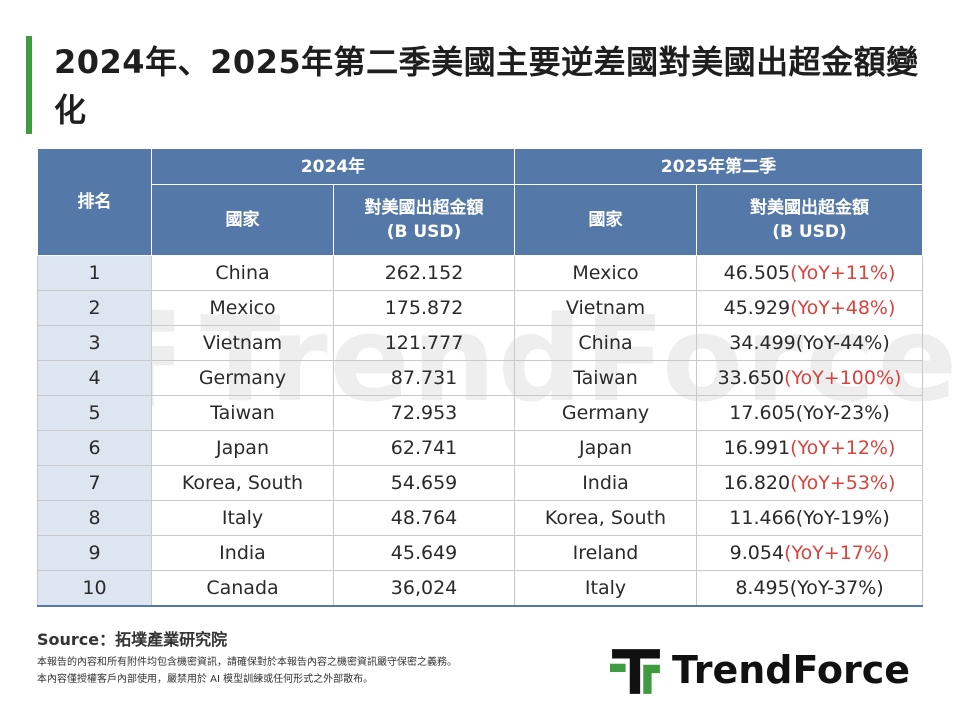  Describe the element at coordinates (606, 220) in the screenshot. I see `country-2025-header: 國家` at that location.